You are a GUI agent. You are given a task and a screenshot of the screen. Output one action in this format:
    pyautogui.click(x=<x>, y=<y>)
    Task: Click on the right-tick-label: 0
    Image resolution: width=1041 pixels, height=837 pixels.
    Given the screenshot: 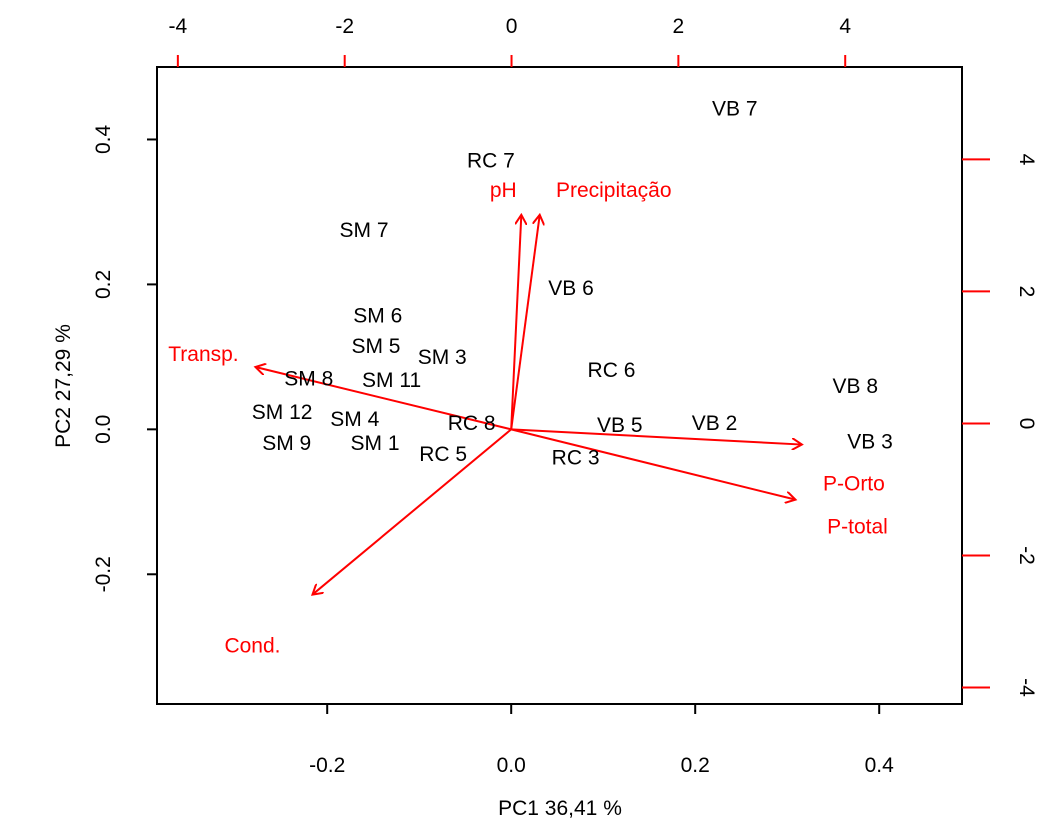 What is the action you would take?
    pyautogui.click(x=1026, y=424)
    